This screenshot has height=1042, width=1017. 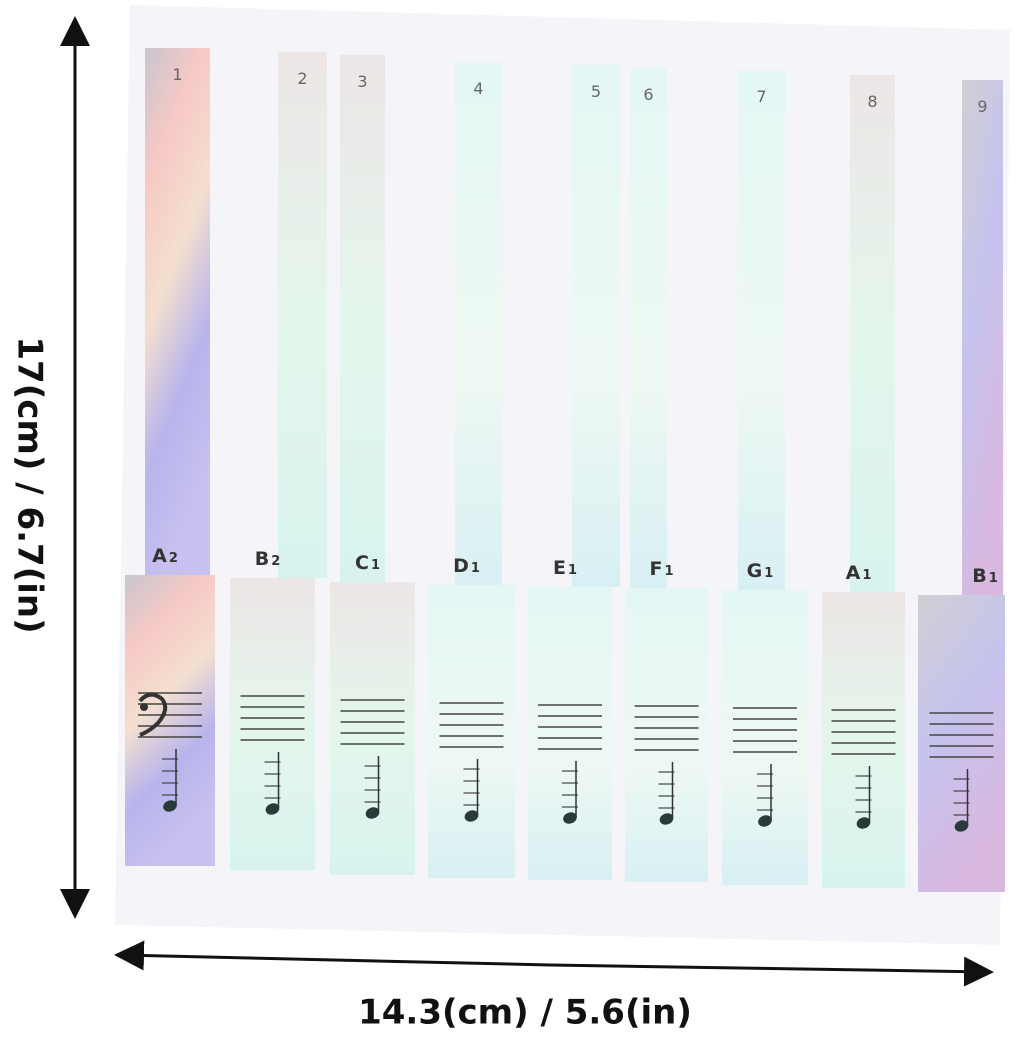 I want to click on bass-clef, so click(x=153, y=714).